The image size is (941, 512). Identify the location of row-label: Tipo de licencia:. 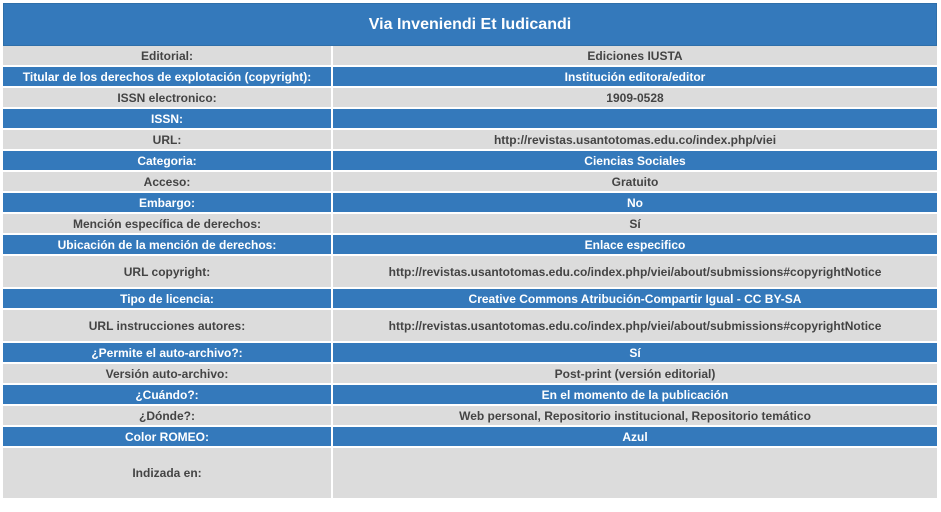
(168, 299).